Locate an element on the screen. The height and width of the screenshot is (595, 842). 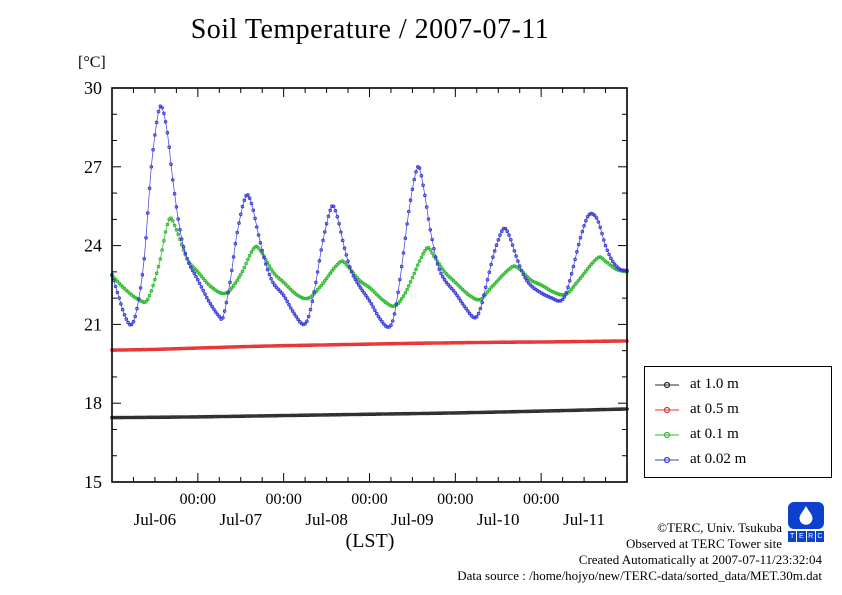
y-axis-unit-label: [°C] is located at coordinates (92, 62).